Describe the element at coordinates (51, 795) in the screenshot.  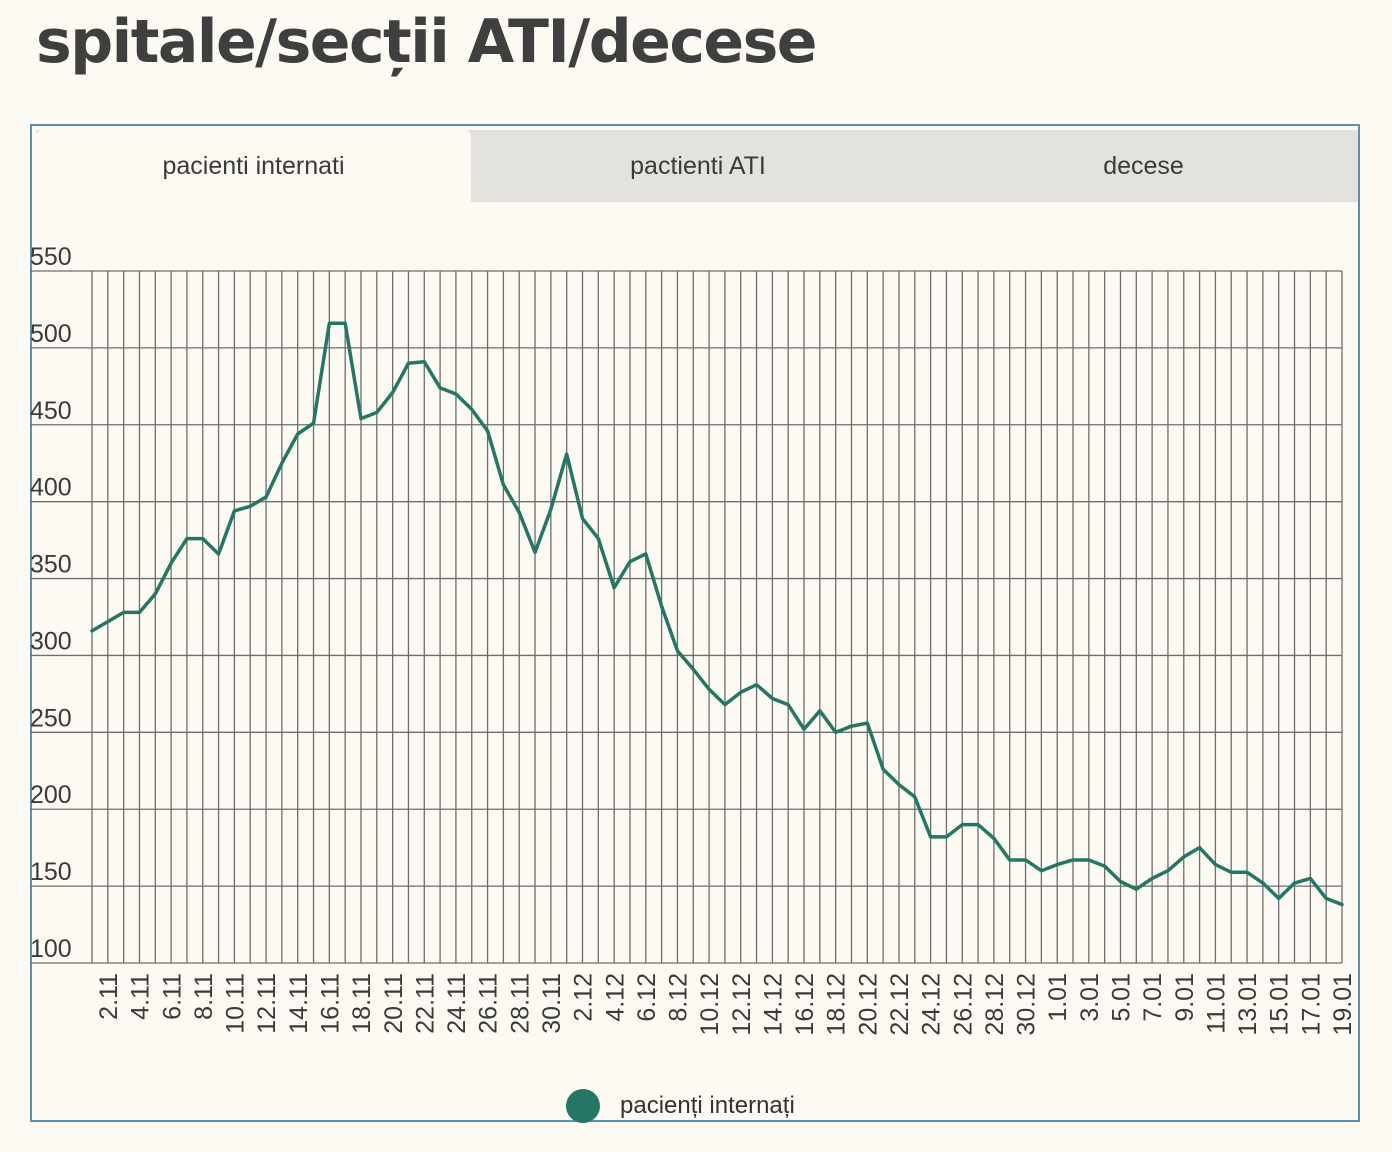
I see `y-tick-label: 200` at that location.